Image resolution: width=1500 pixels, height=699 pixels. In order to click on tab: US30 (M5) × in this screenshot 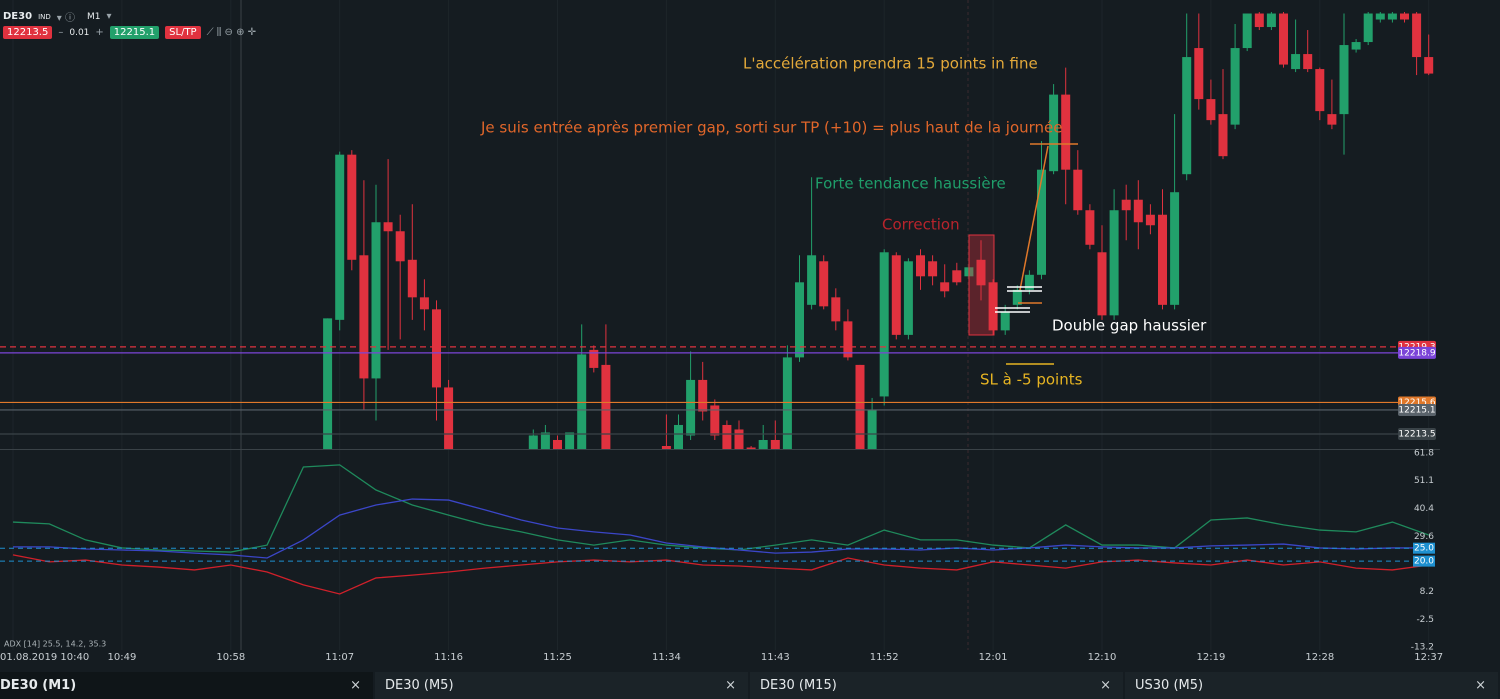, I will do `click(1312, 685)`.